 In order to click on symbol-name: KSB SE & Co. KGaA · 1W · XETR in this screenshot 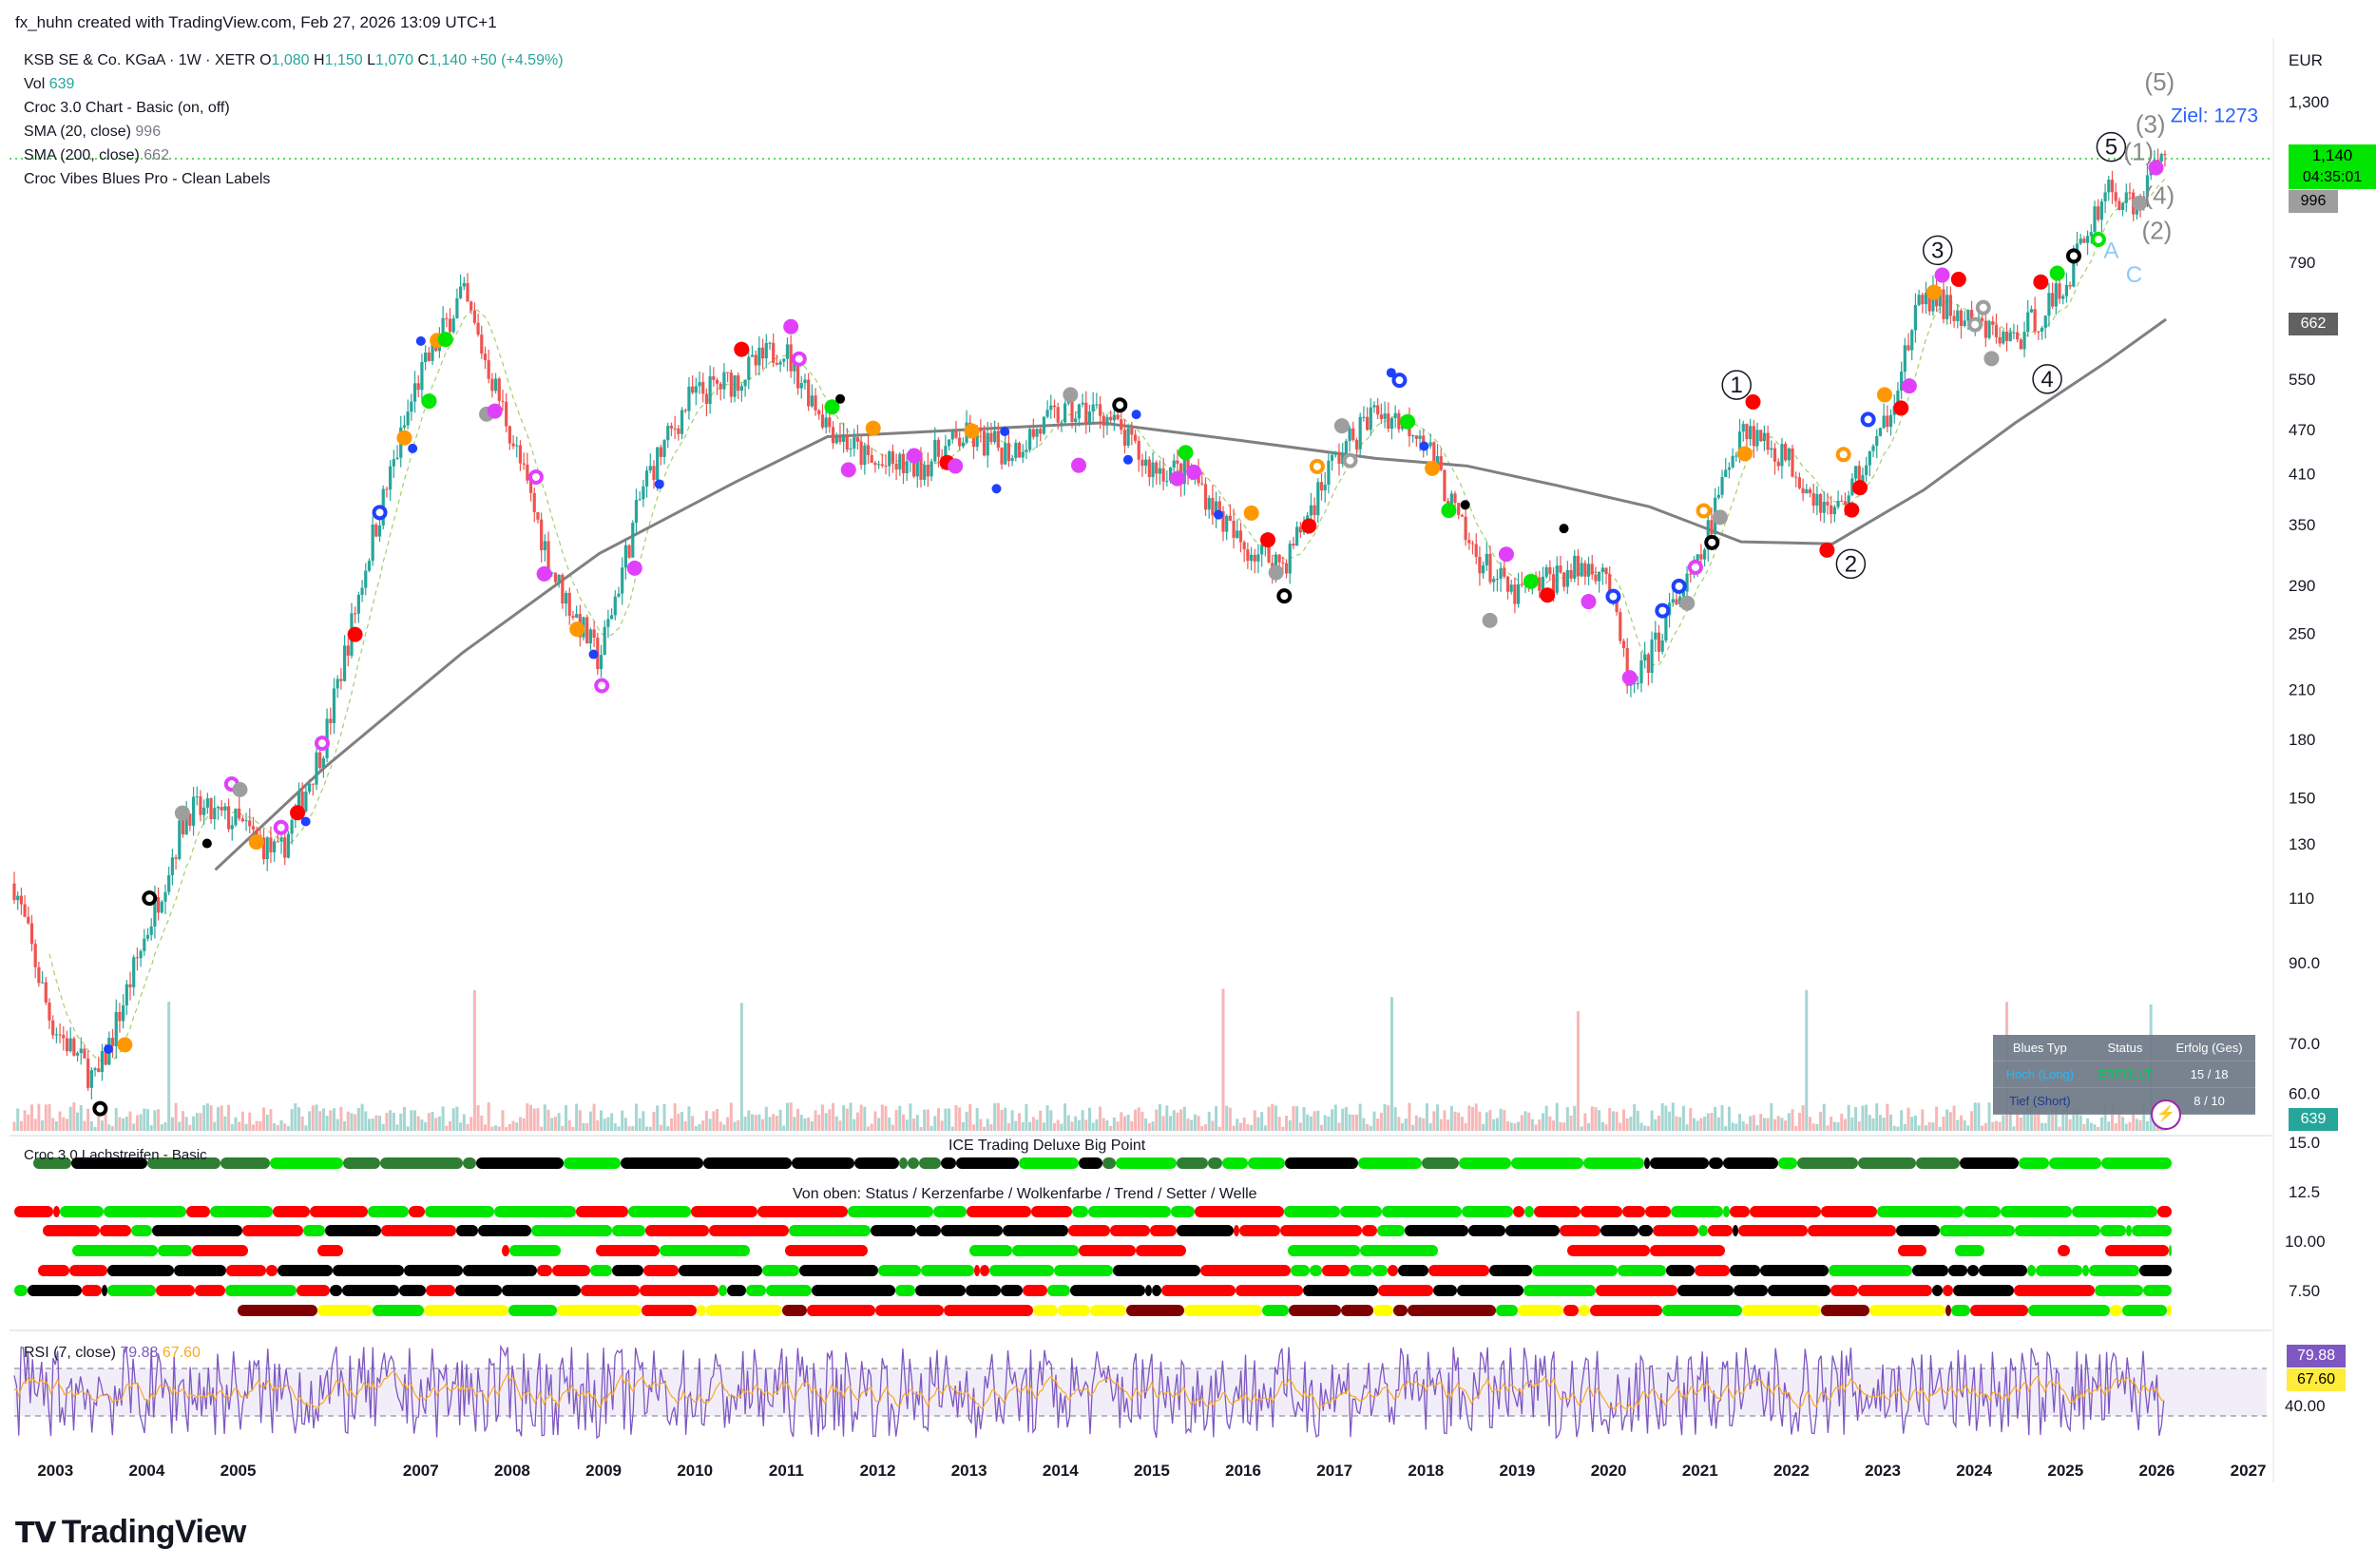, I will do `click(140, 60)`.